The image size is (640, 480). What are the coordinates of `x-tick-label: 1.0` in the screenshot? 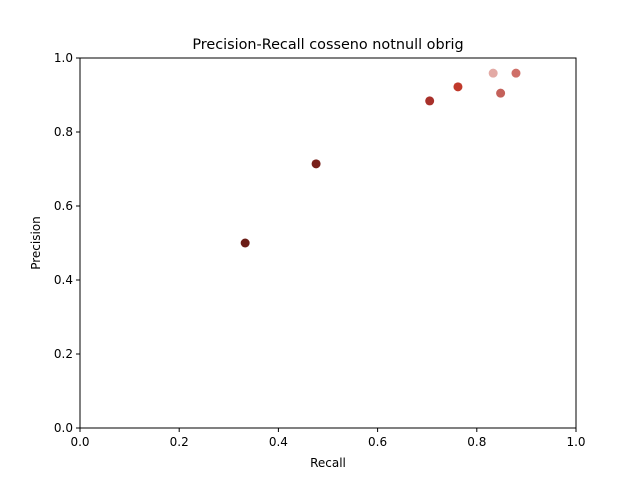 It's located at (575, 442).